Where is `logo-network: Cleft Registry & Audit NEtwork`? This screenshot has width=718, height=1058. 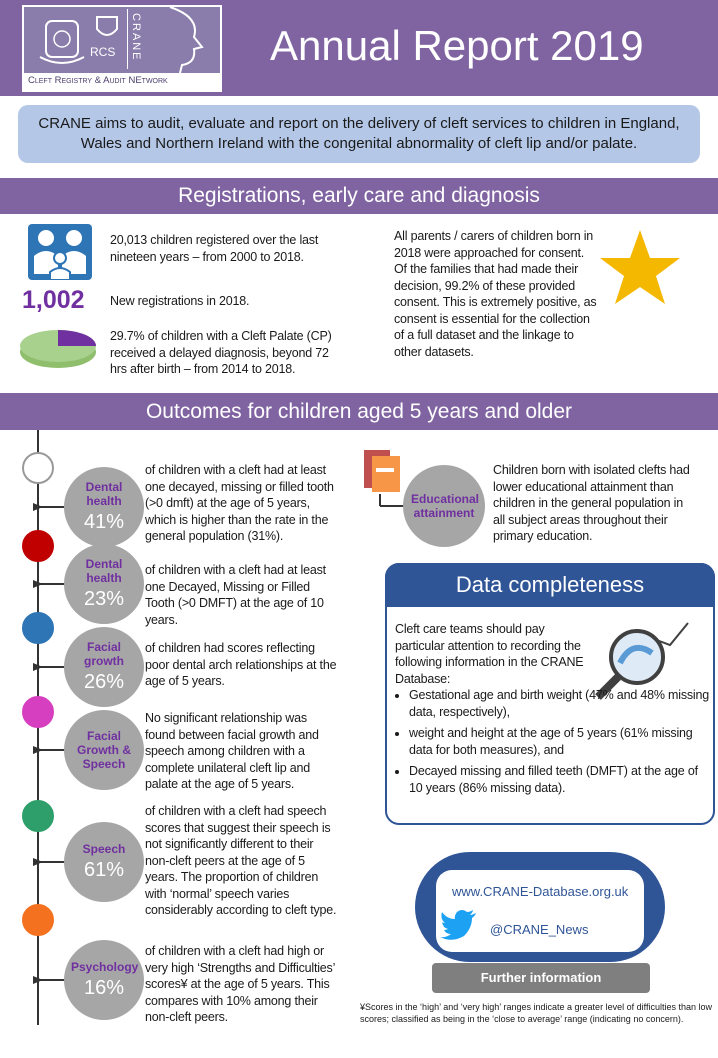
logo-network: Cleft Registry & Audit NEtwork is located at coordinates (98, 80).